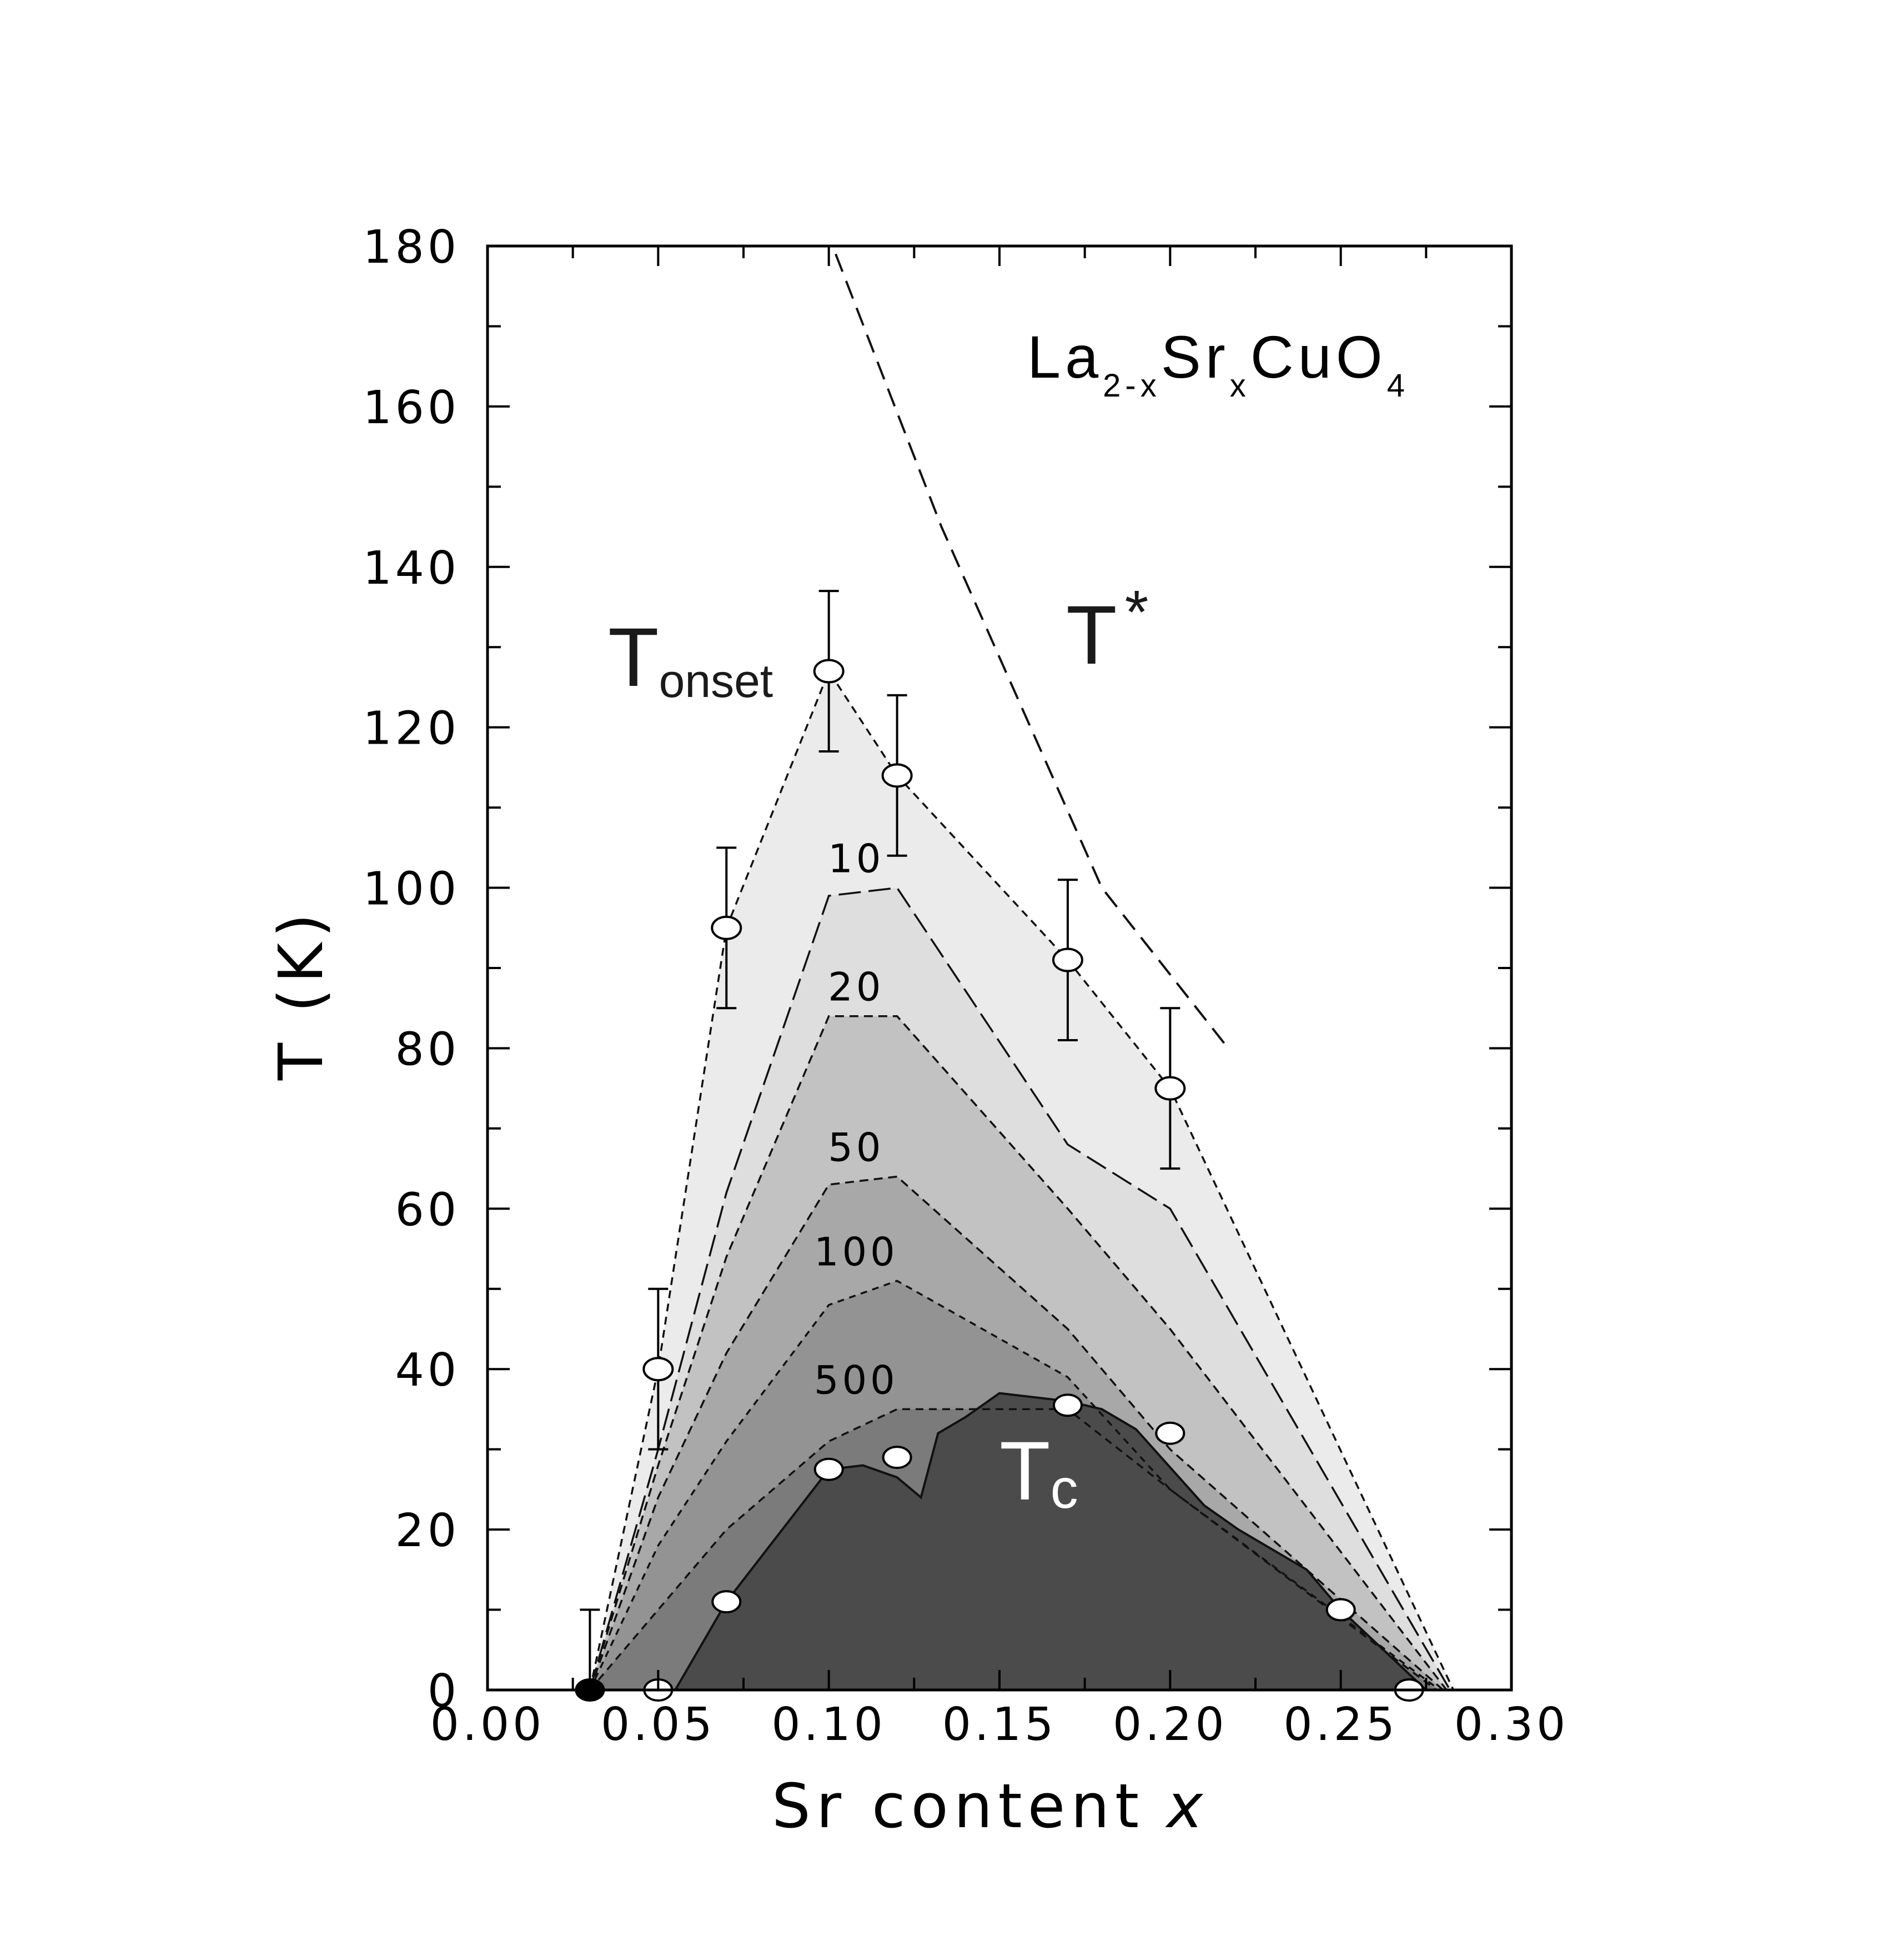 This screenshot has width=1904, height=1941. What do you see at coordinates (412, 729) in the screenshot?
I see `y-tick-label: 120` at bounding box center [412, 729].